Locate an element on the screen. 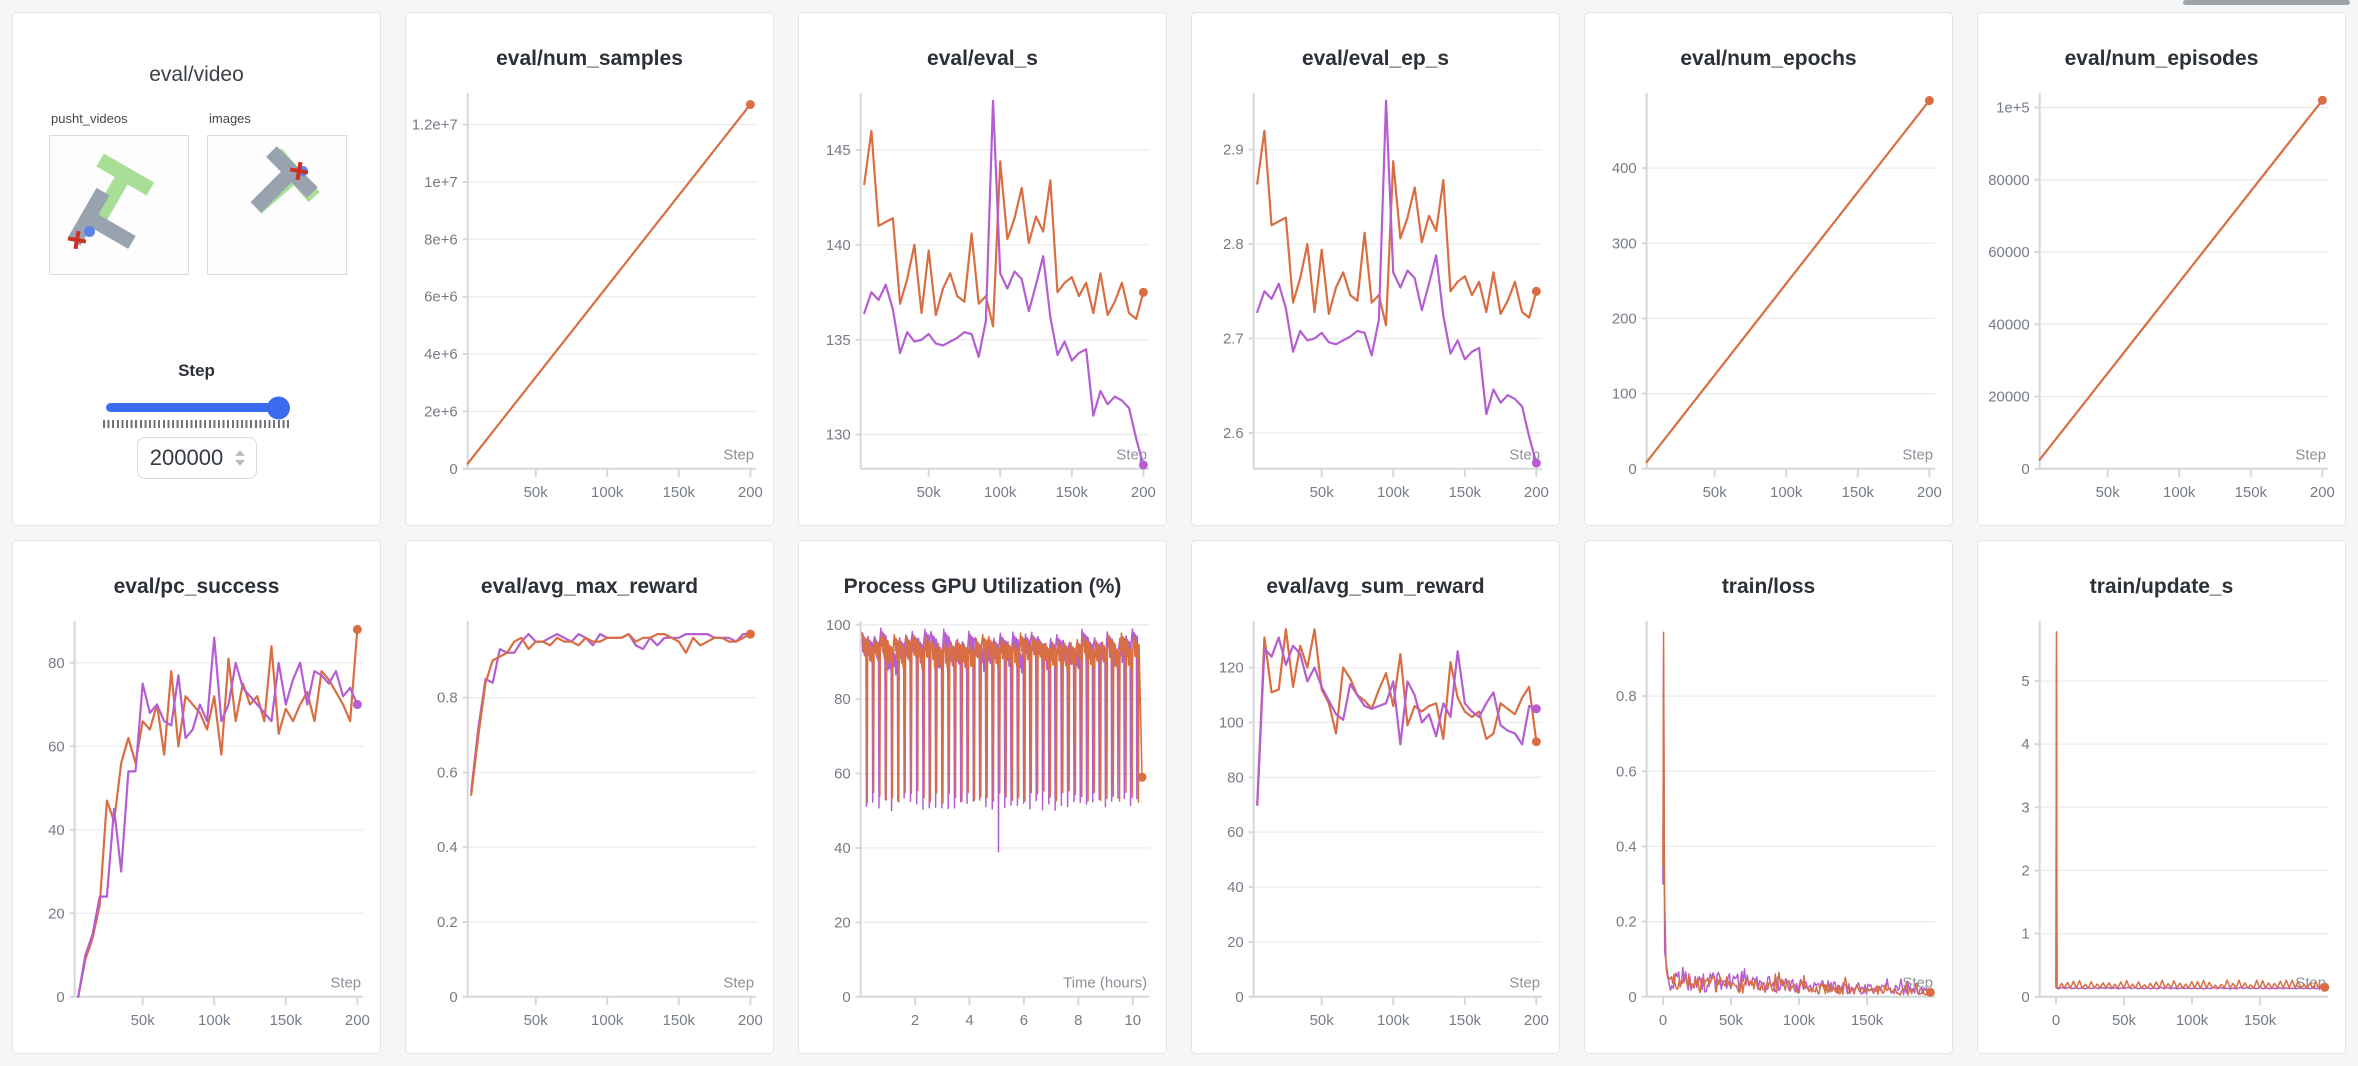 Image resolution: width=2358 pixels, height=1066 pixels. svg-text: 8e+6 is located at coordinates (441, 239).